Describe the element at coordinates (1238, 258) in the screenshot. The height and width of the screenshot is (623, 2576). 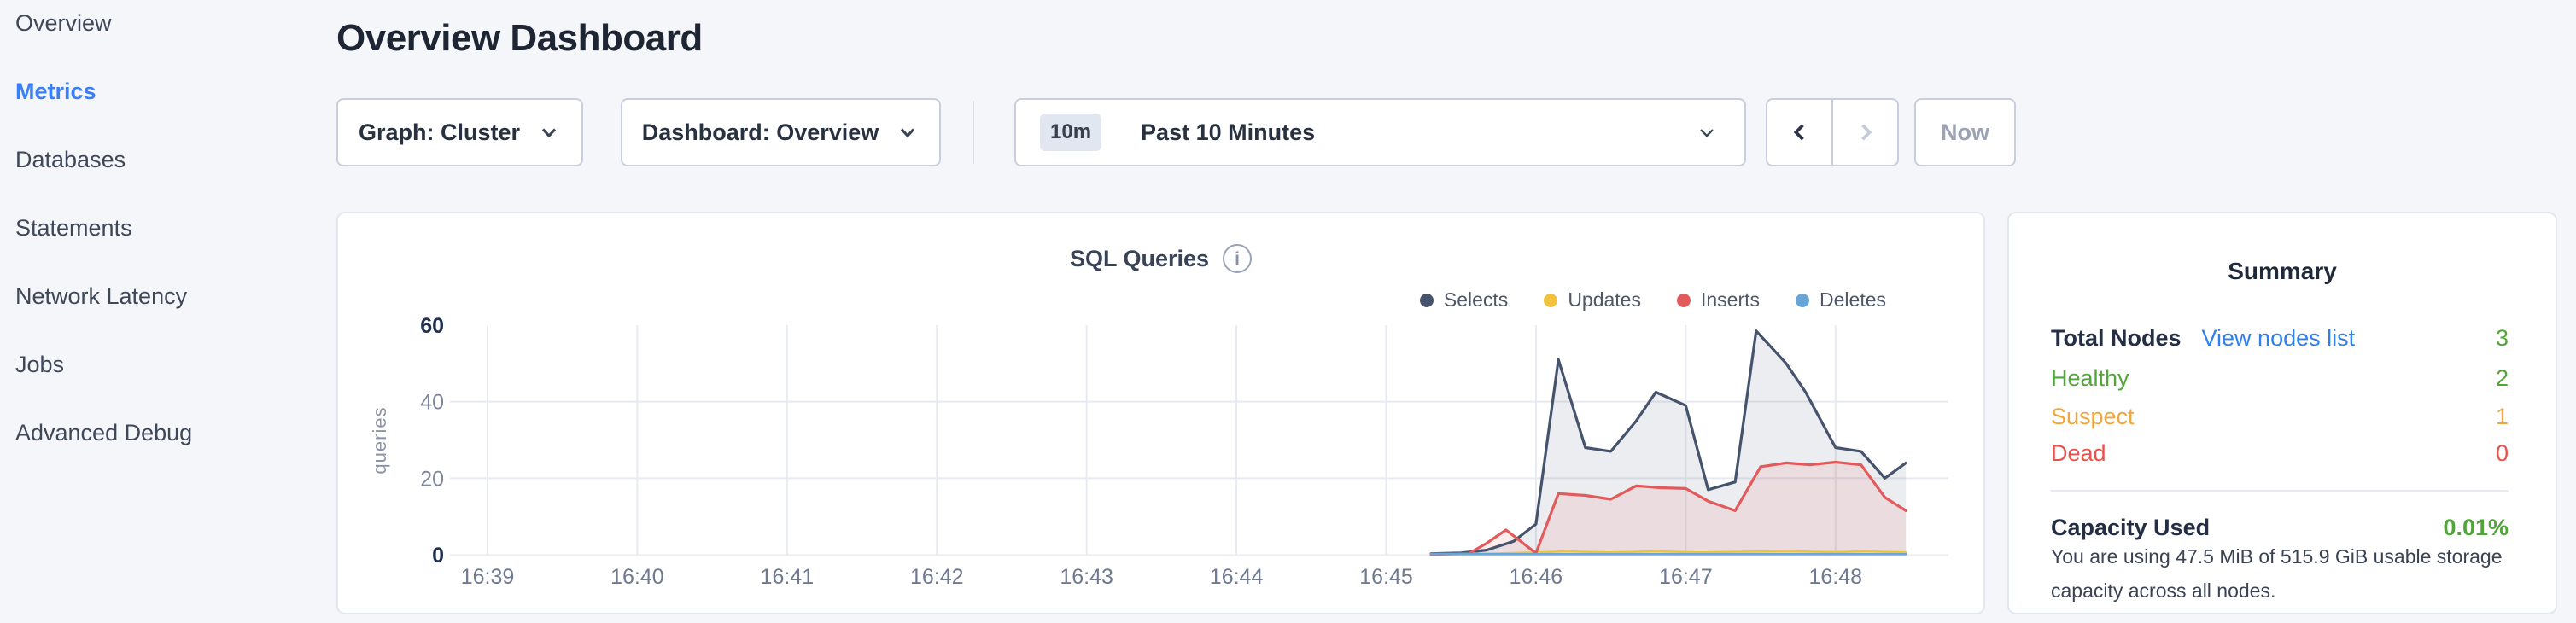
I see `info-icon: i` at that location.